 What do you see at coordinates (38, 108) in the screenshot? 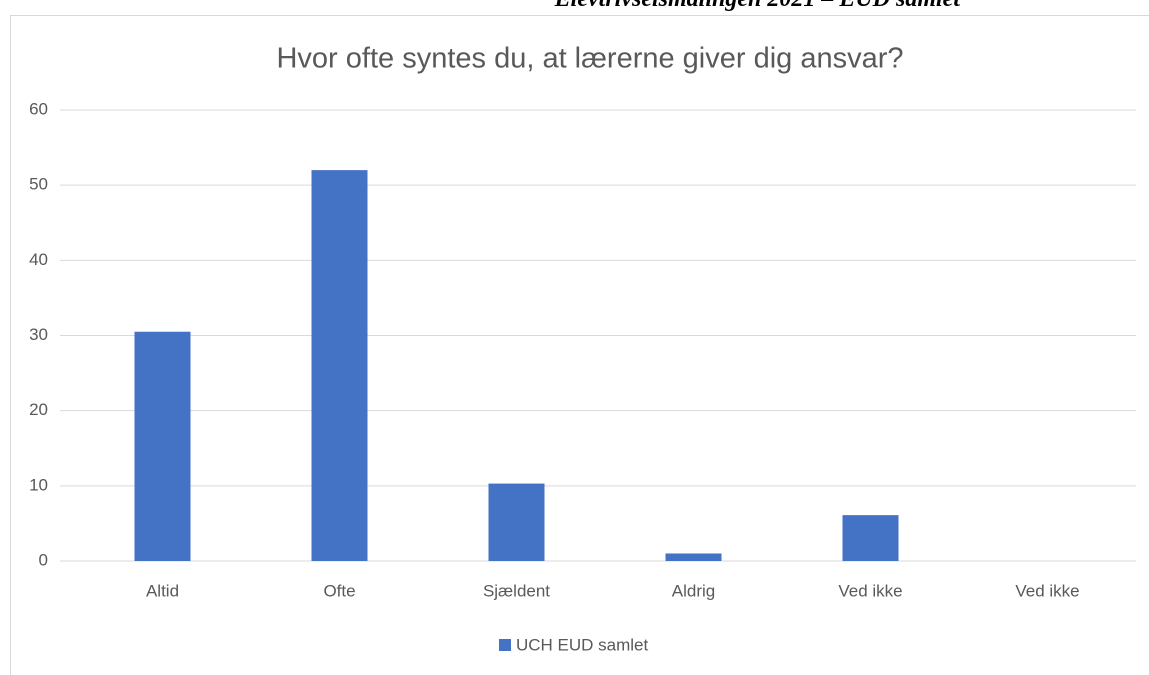
I see `y-tick-label: 60` at bounding box center [38, 108].